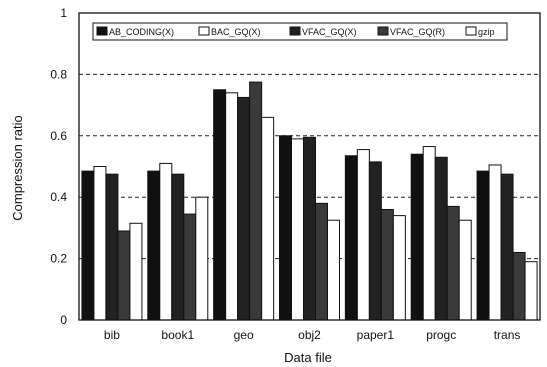 The height and width of the screenshot is (367, 547). What do you see at coordinates (17, 168) in the screenshot?
I see `y-axis-label: Compression ratio` at bounding box center [17, 168].